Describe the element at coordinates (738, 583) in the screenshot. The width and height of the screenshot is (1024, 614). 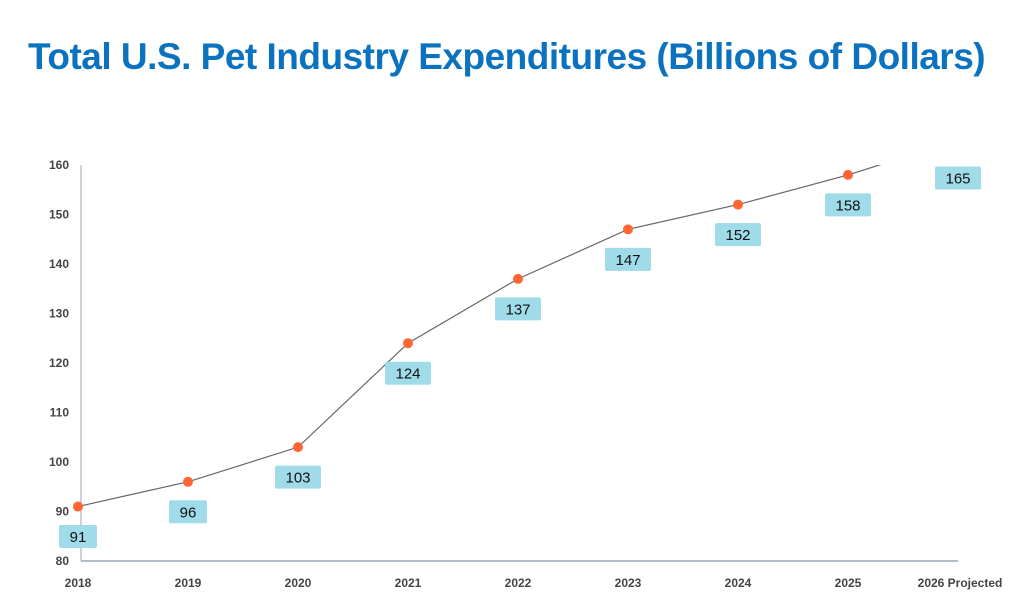
I see `x-tick-label: 2024` at that location.